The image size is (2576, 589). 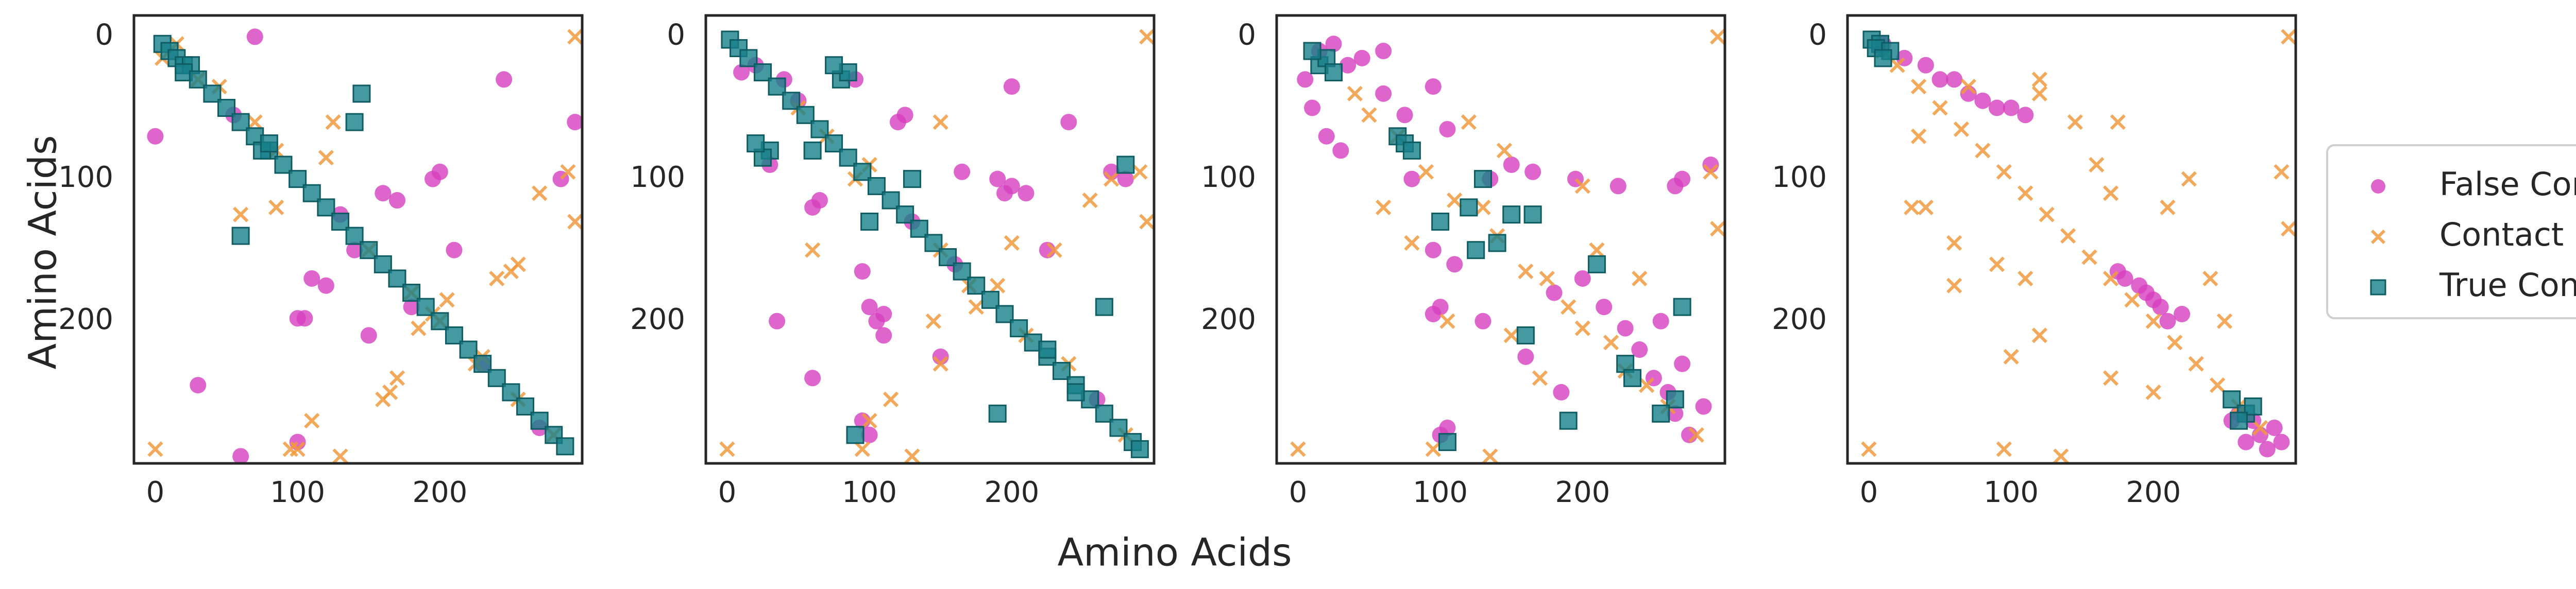 What do you see at coordinates (2508, 285) in the screenshot?
I see `legend-label-true-contact: True Contact` at bounding box center [2508, 285].